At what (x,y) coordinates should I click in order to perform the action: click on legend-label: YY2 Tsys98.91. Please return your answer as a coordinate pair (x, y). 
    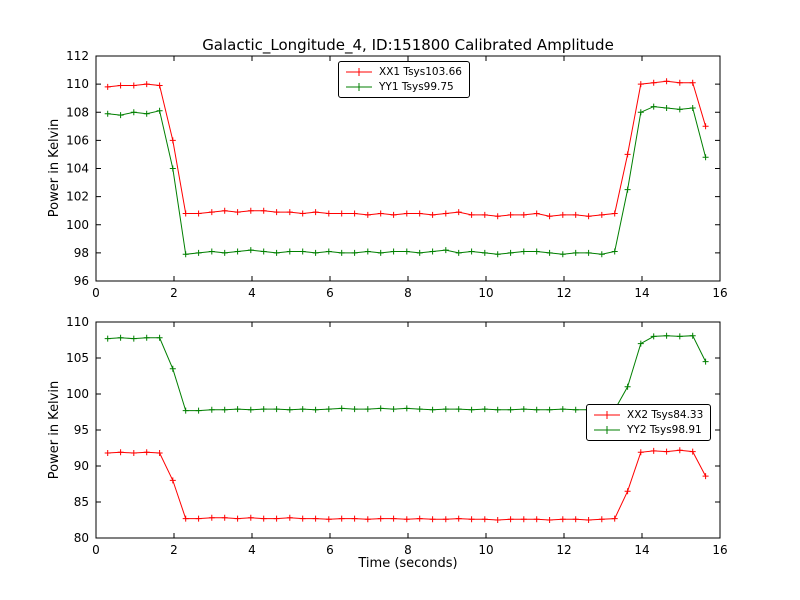
    Looking at the image, I should click on (664, 430).